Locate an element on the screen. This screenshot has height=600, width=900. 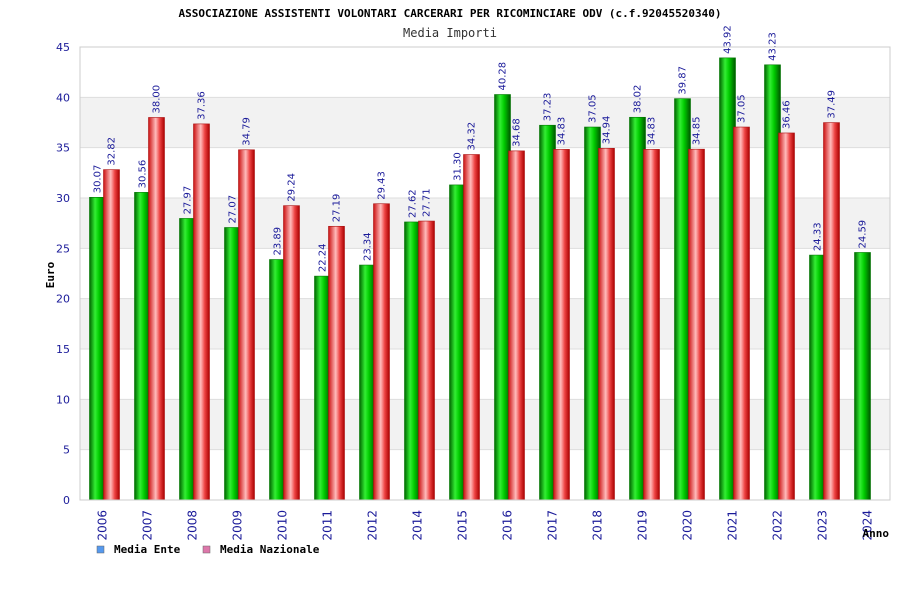
y-tick-label: 45 is located at coordinates (63, 47).